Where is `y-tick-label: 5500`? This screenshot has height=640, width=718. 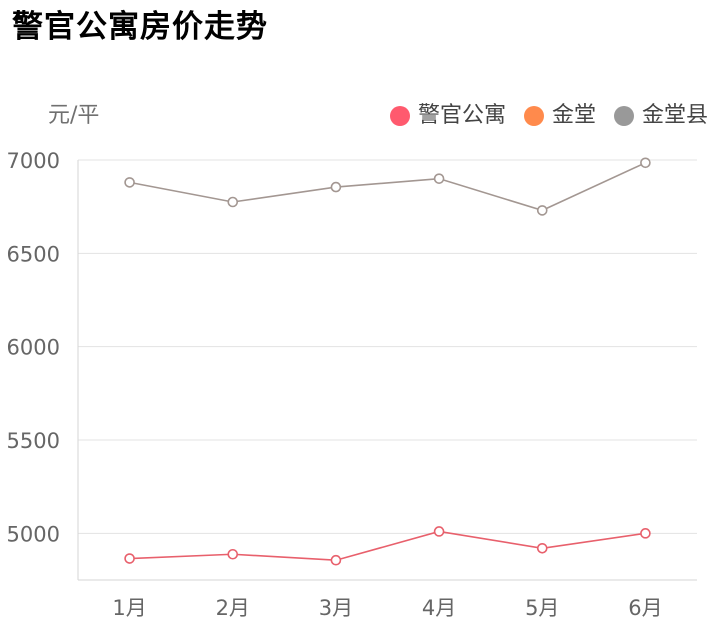
y-tick-label: 5500 is located at coordinates (33, 441).